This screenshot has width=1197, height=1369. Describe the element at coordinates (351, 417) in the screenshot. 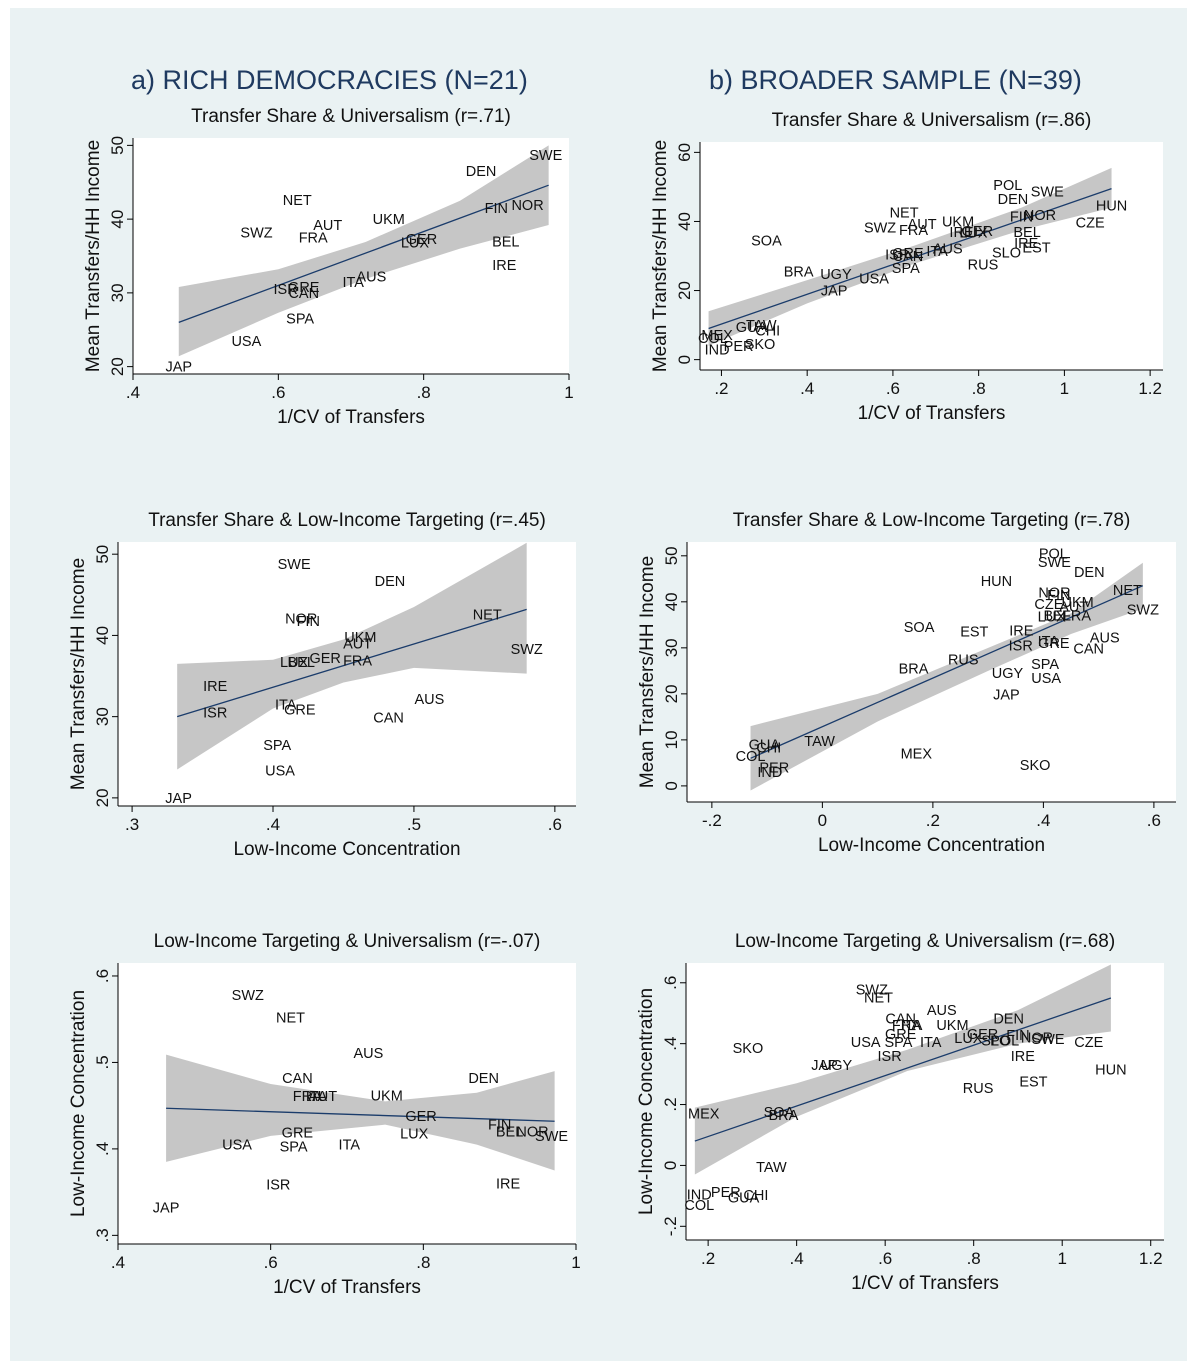

I see `x-axis-title: 1/CV of Transfers` at that location.